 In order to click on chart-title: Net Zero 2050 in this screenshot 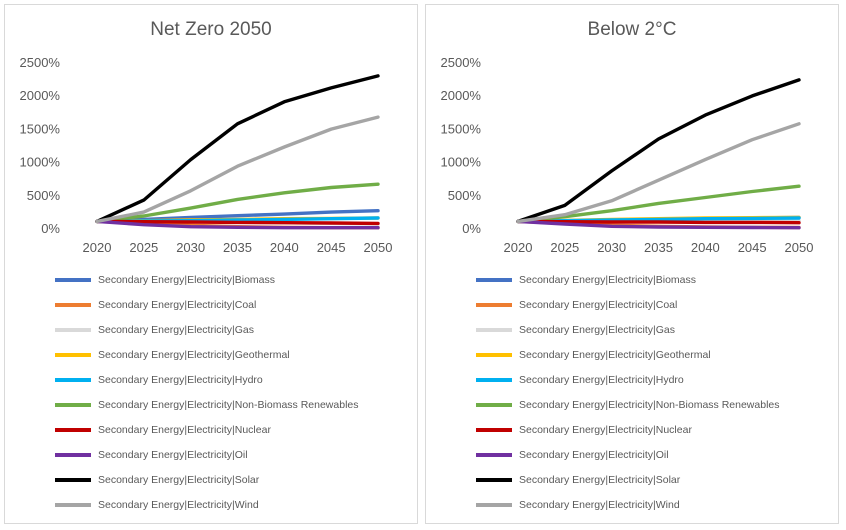, I will do `click(211, 29)`.